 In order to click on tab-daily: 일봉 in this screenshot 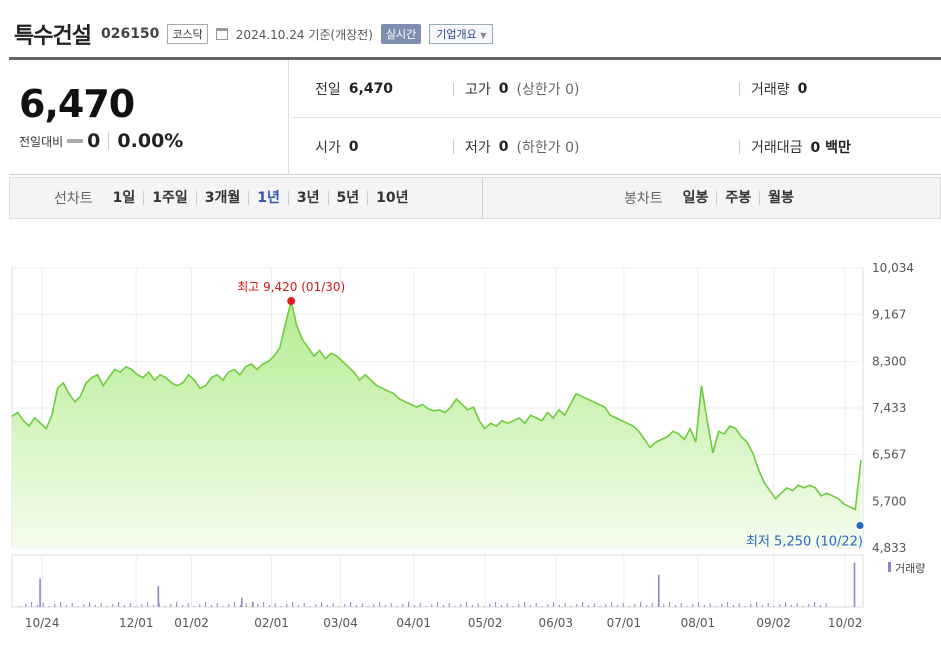, I will do `click(695, 198)`.